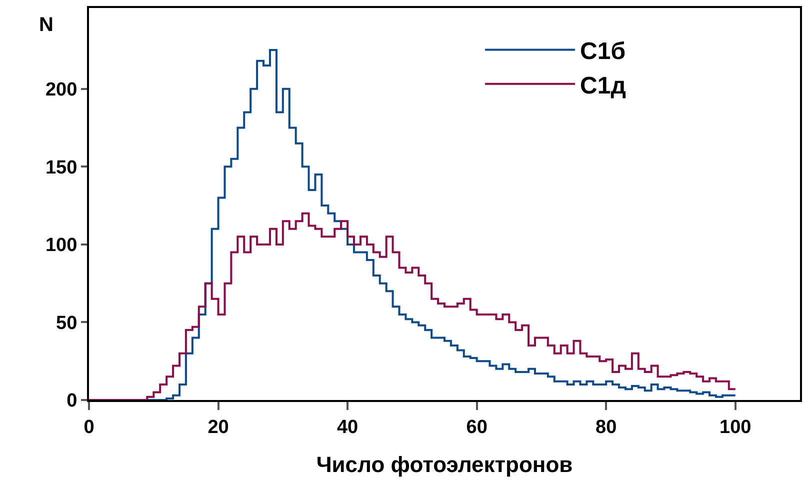  What do you see at coordinates (72, 401) in the screenshot?
I see `y-tick-label: 0` at bounding box center [72, 401].